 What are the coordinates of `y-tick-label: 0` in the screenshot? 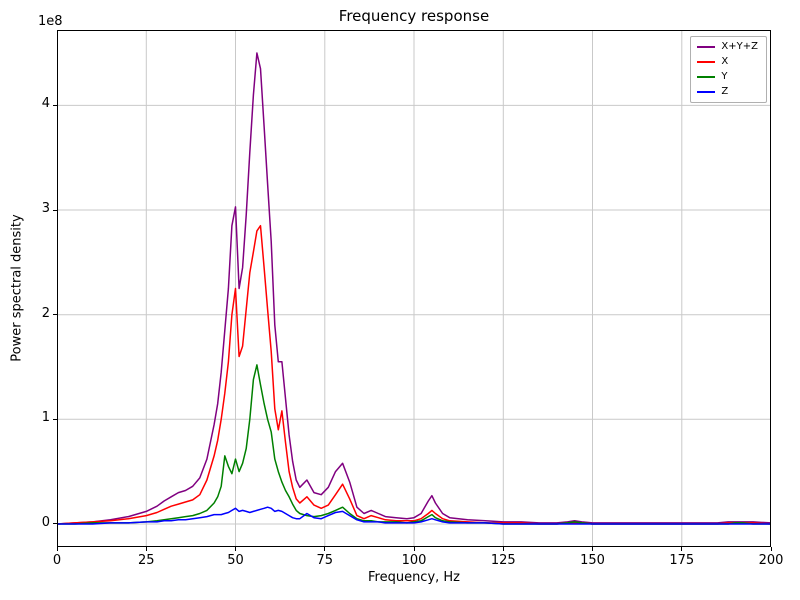 It's located at (45, 522).